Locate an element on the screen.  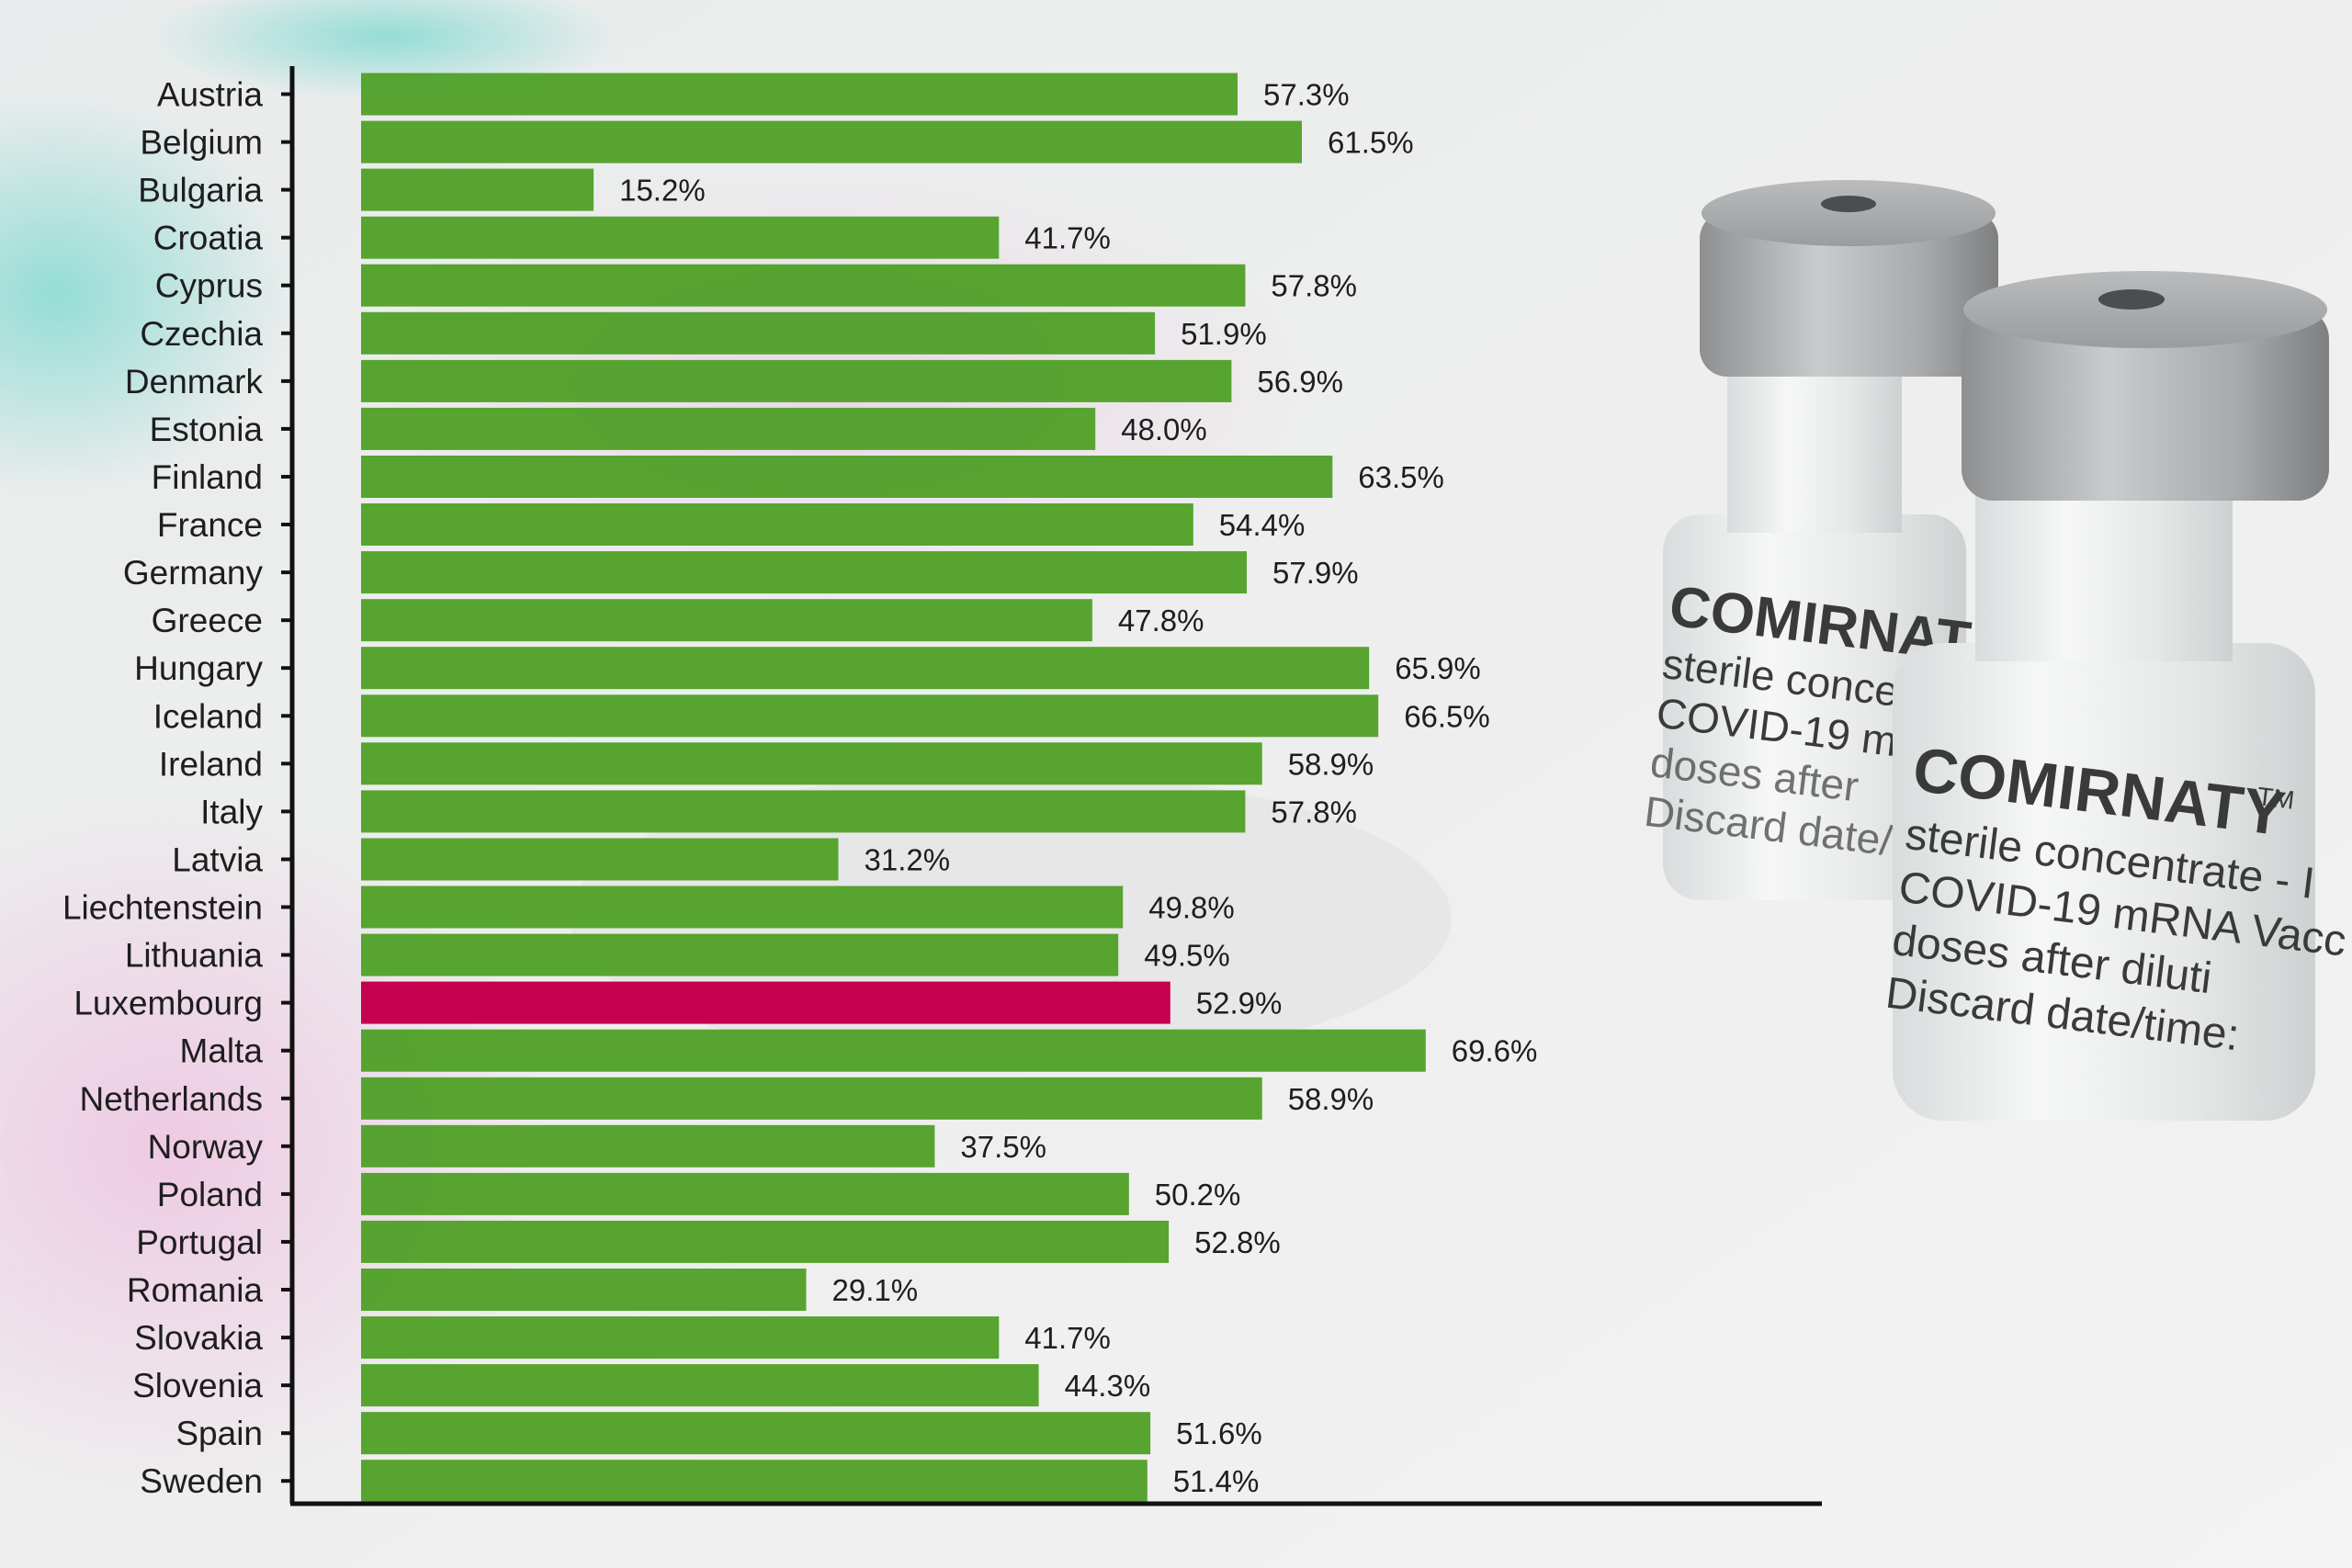
bar-lithuania is located at coordinates (740, 955).